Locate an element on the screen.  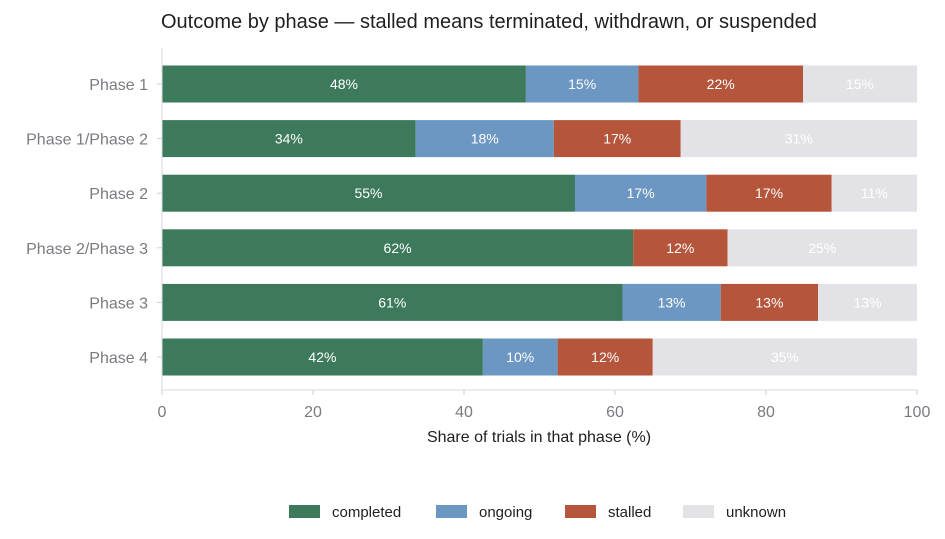
x-tick-label: 0 is located at coordinates (162, 412).